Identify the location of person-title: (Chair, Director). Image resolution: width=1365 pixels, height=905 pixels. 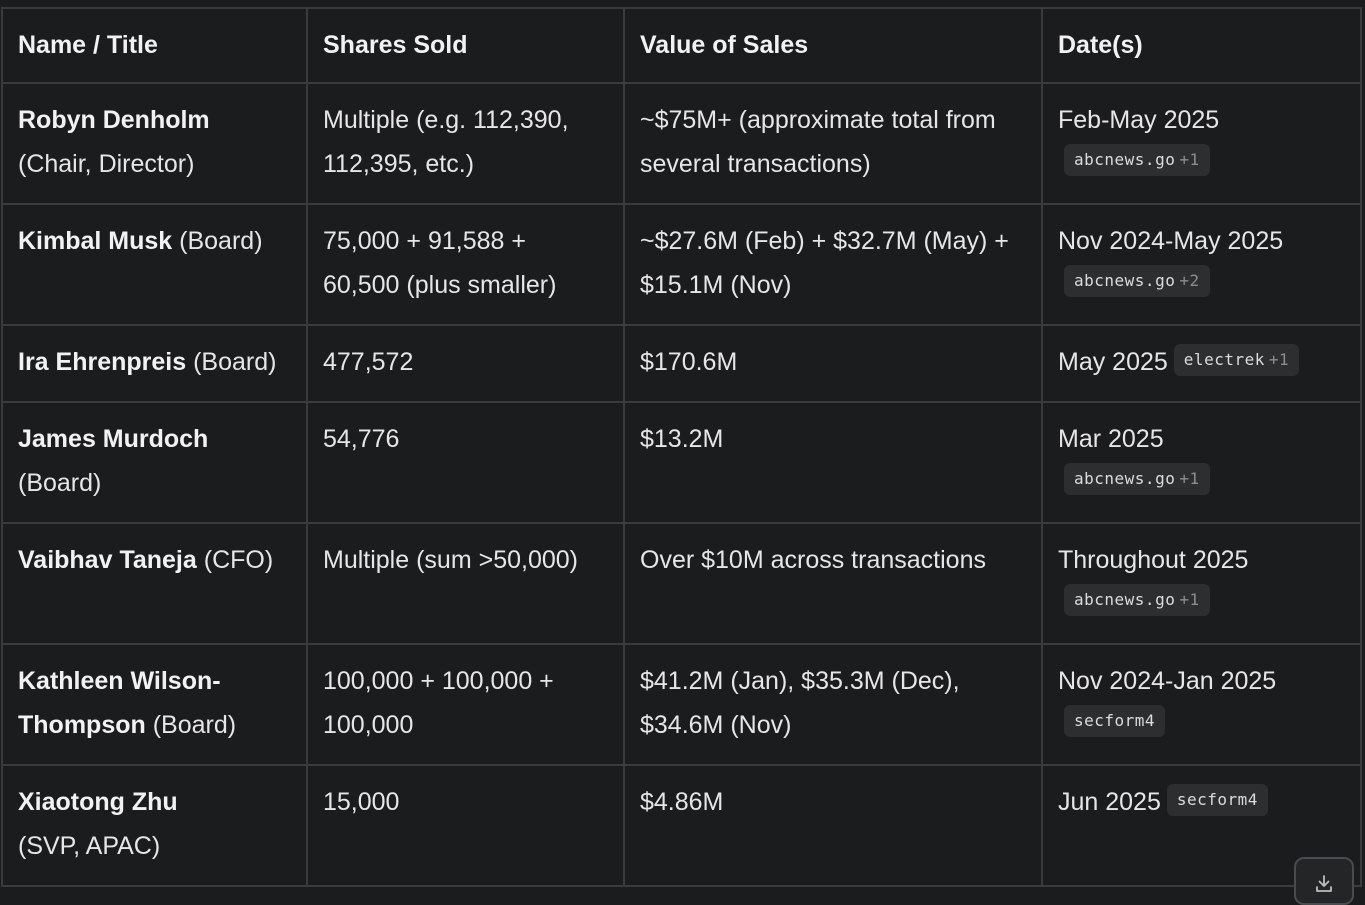
(106, 164).